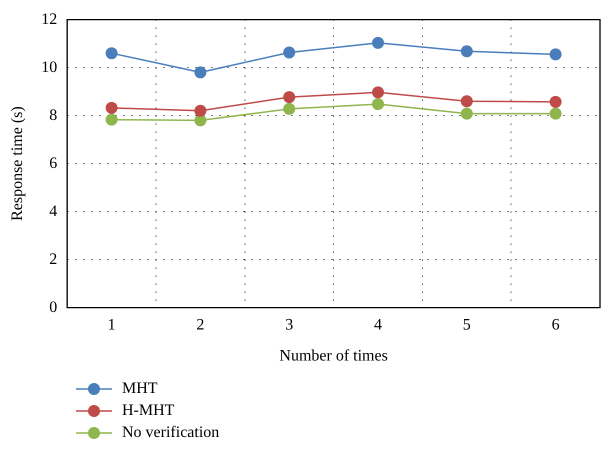 The width and height of the screenshot is (610, 470). I want to click on legend-label: H-MHT, so click(148, 411).